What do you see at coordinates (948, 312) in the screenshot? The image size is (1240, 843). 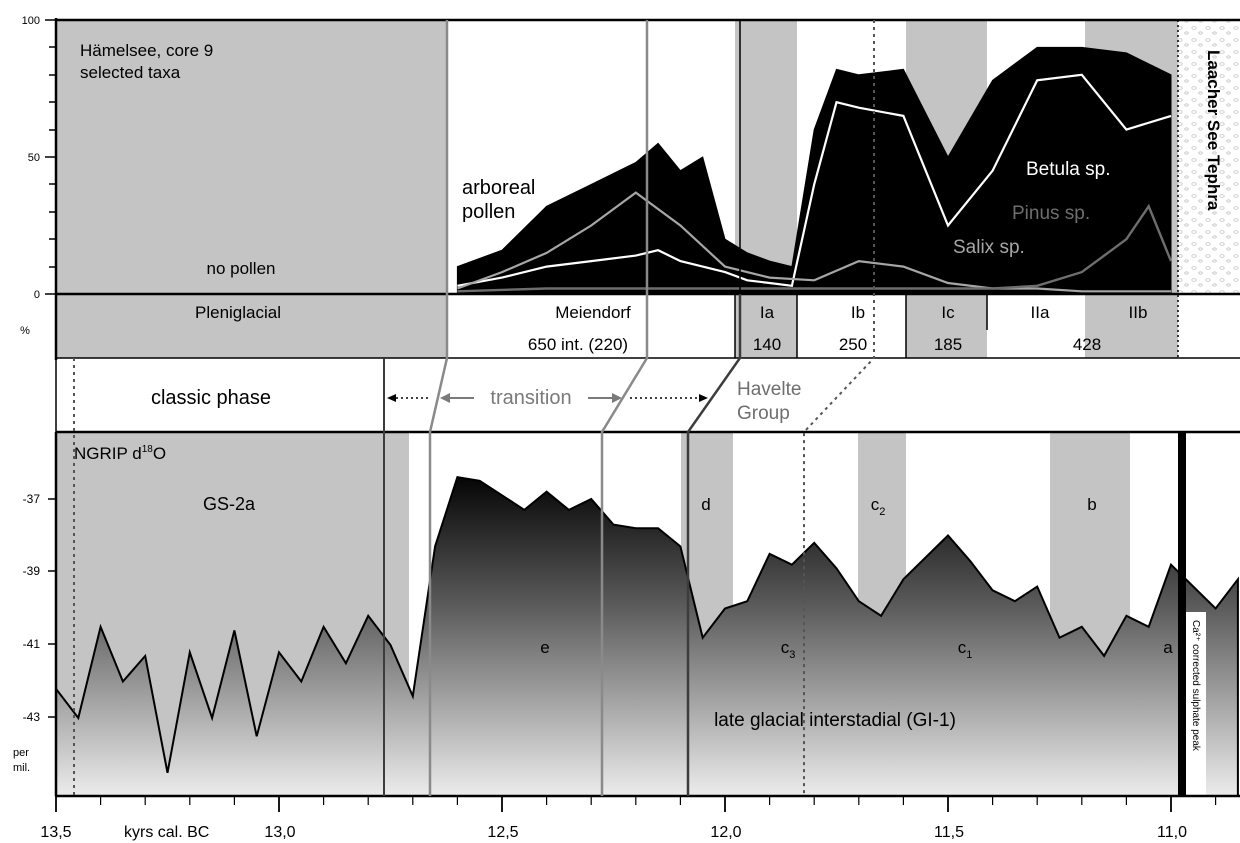 I see `zone-ic: Ic` at bounding box center [948, 312].